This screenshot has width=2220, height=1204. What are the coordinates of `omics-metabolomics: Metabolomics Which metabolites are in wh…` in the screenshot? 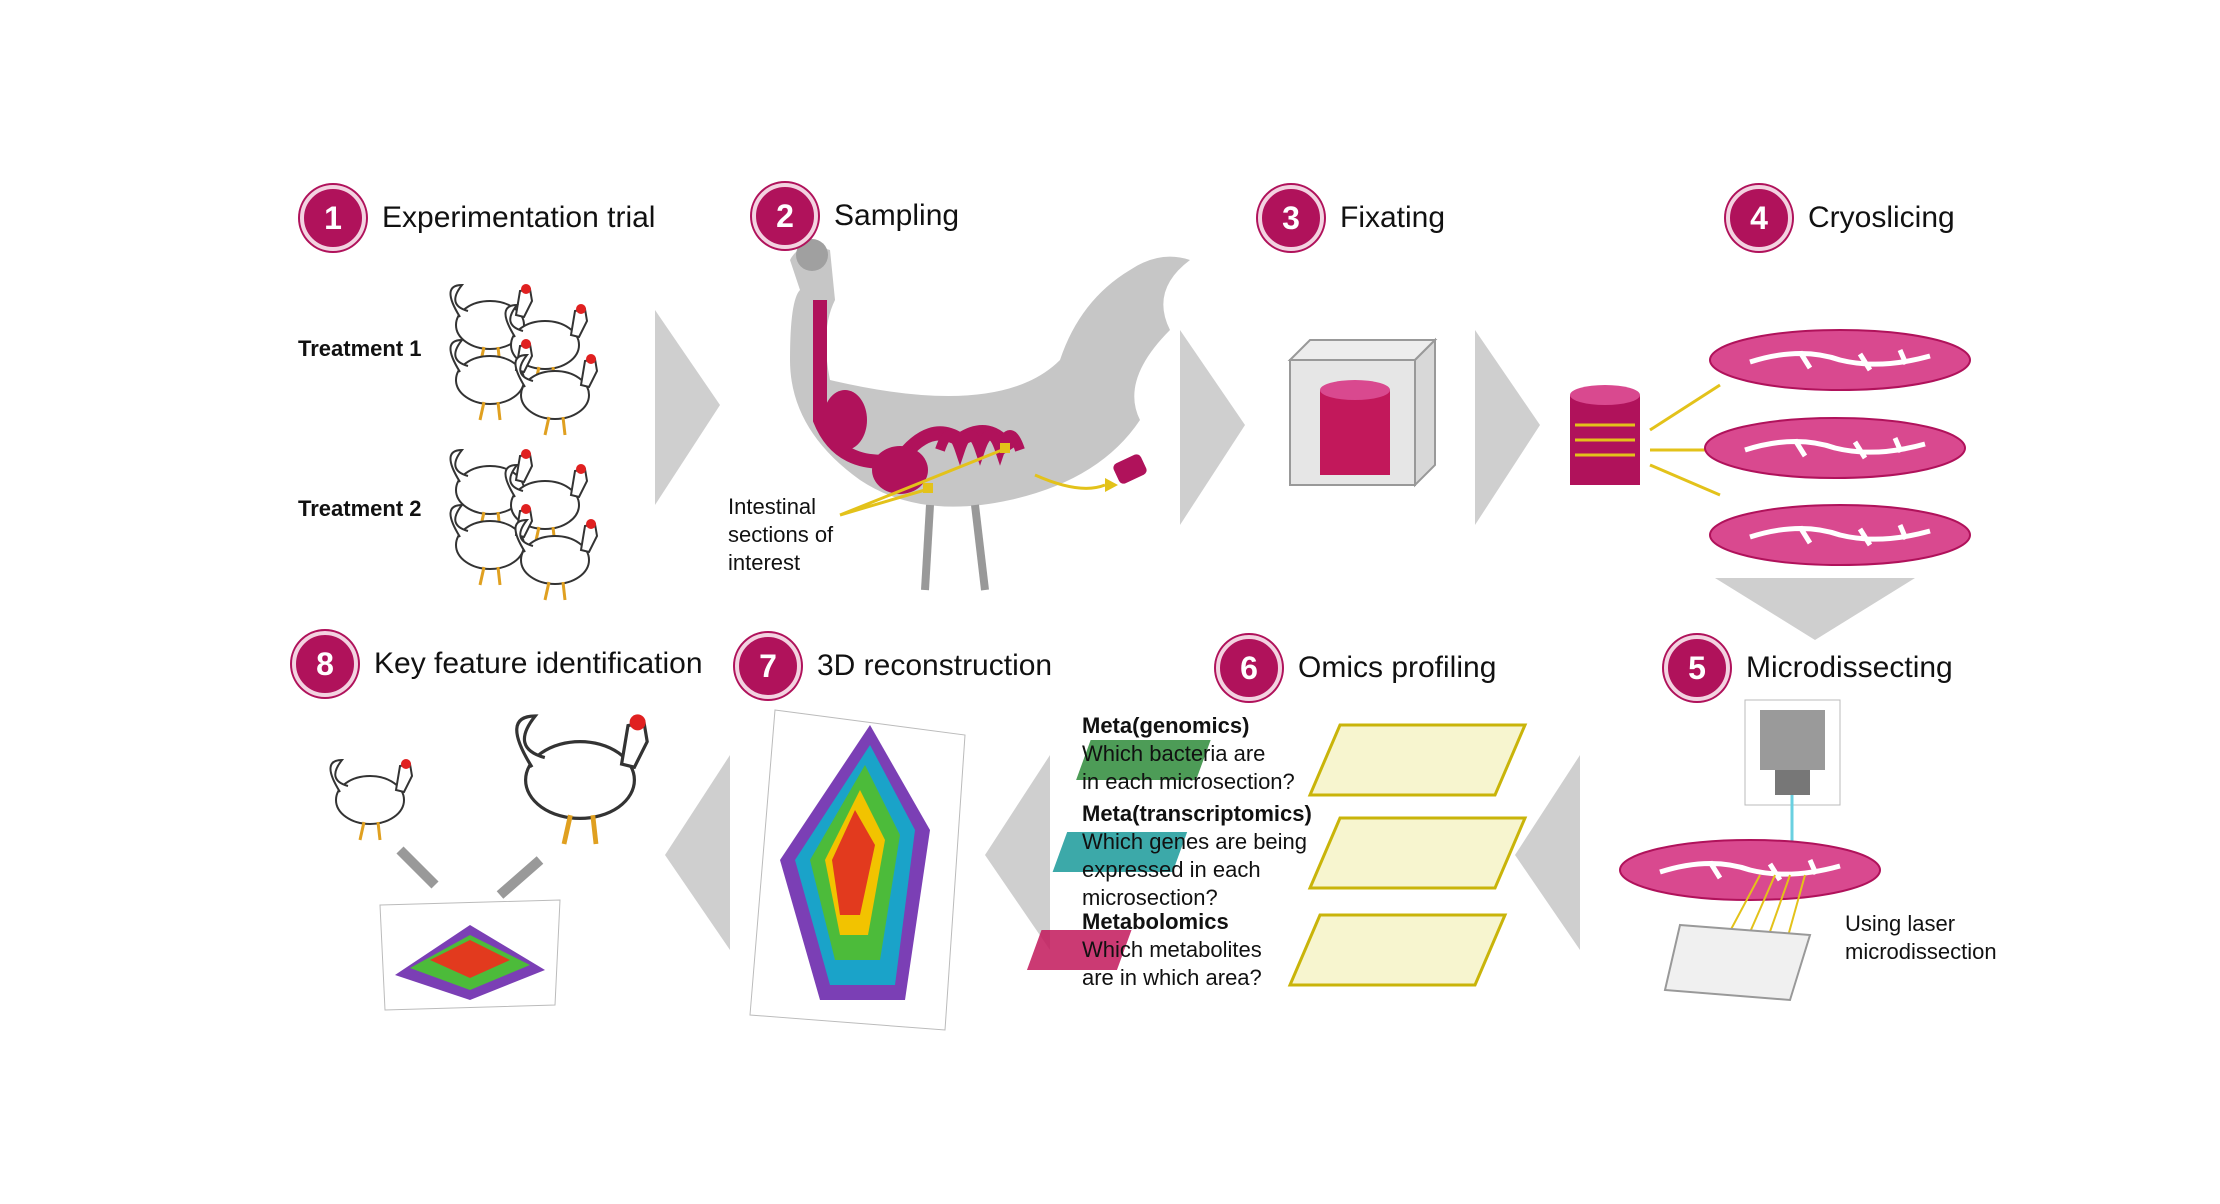 It's located at (1172, 949).